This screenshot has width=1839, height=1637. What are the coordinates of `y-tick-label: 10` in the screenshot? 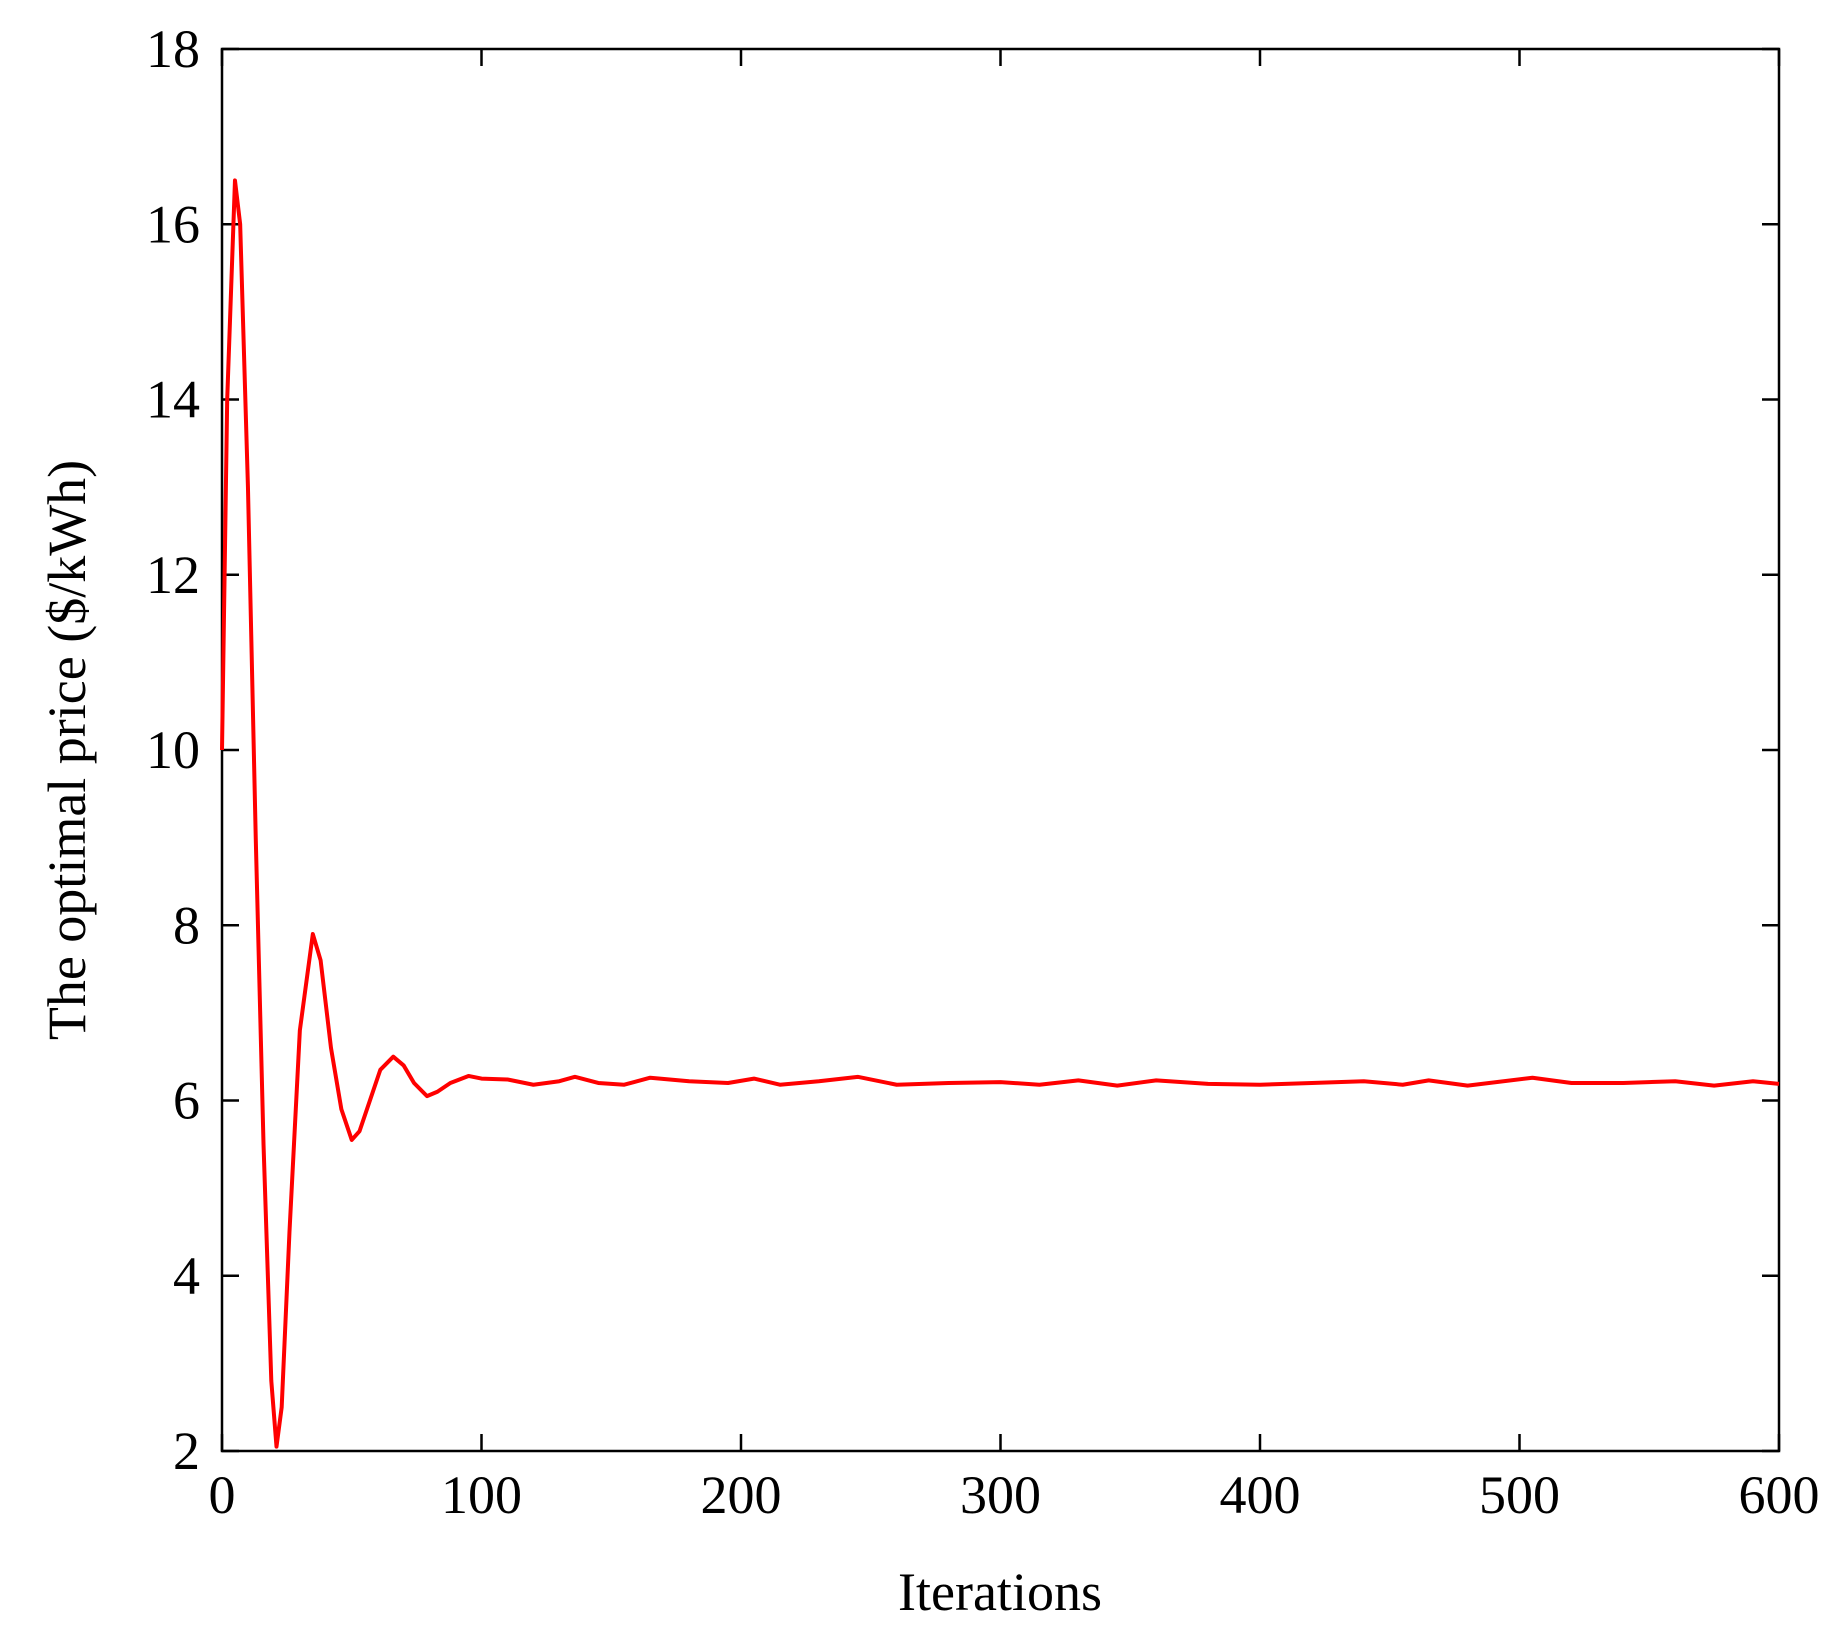 It's located at (173, 750).